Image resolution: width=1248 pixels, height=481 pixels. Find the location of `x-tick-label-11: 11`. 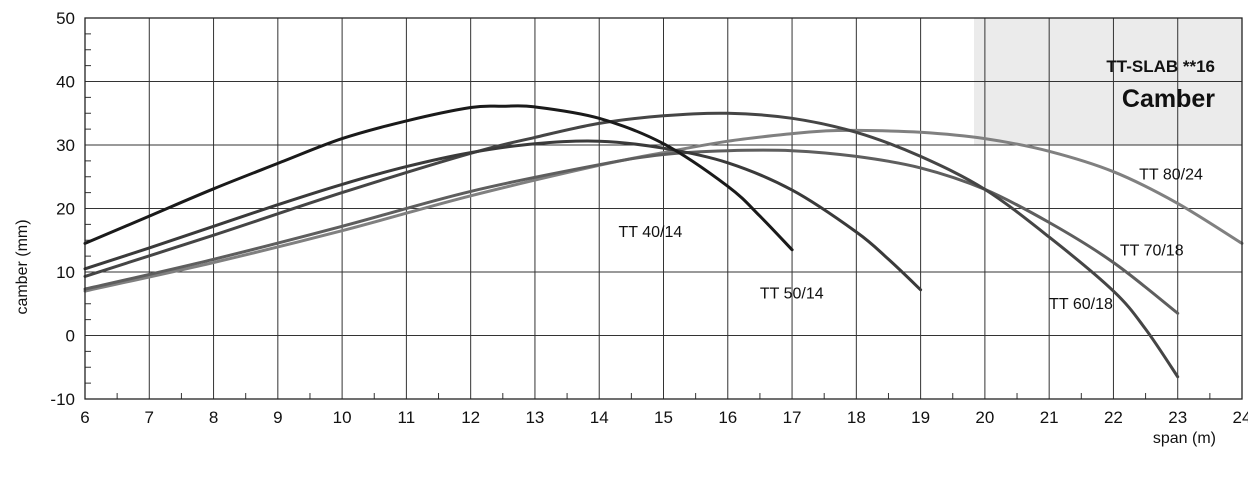

x-tick-label-11: 11 is located at coordinates (407, 417).